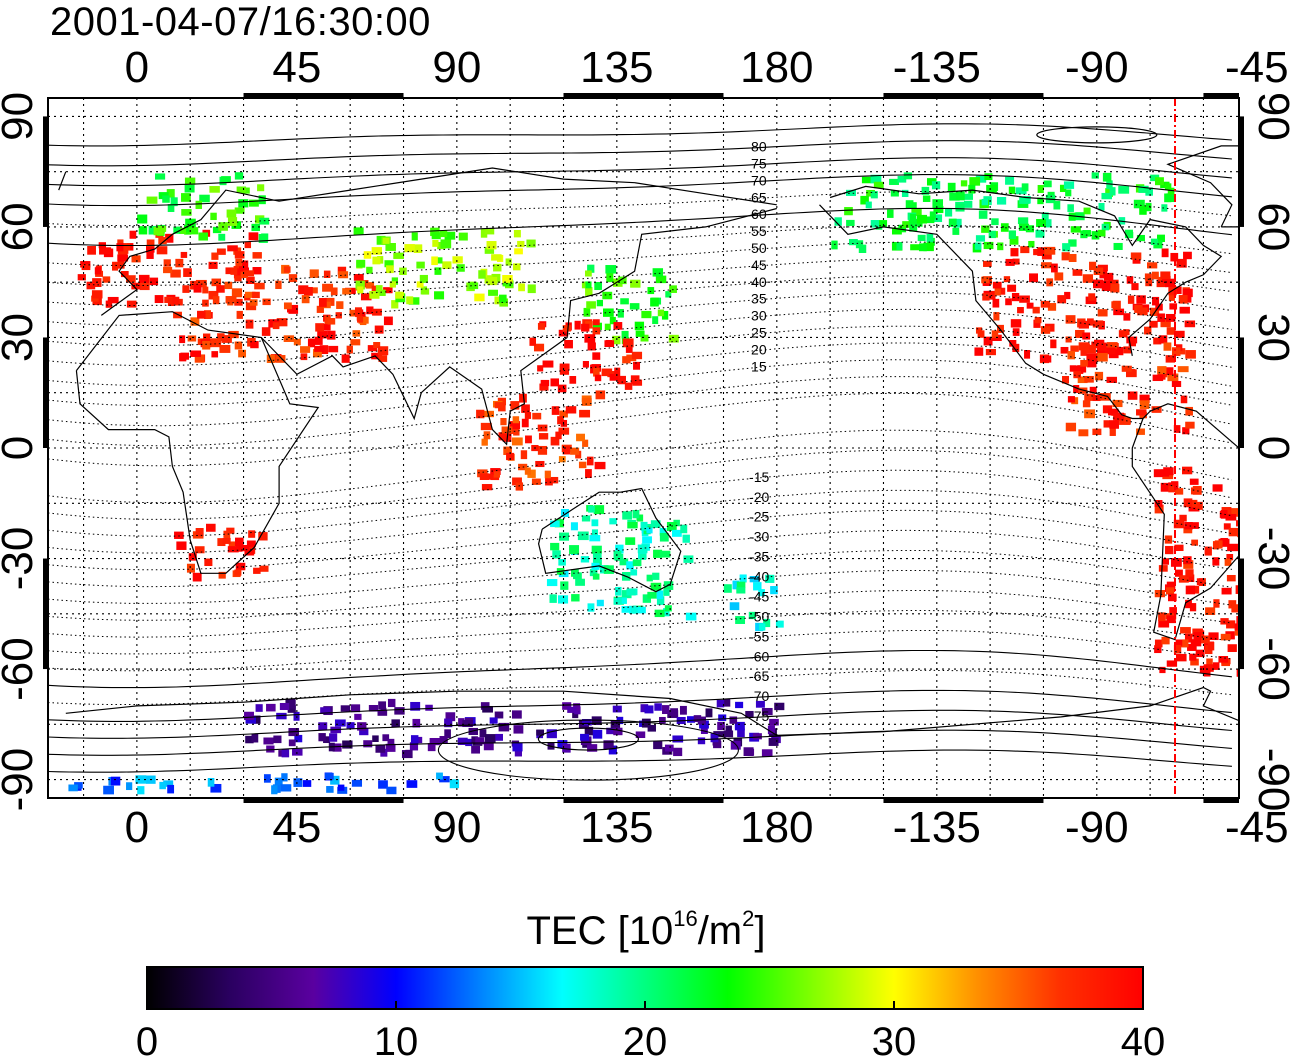 Image resolution: width=1292 pixels, height=1057 pixels. I want to click on south-oval-outer, so click(588, 750).